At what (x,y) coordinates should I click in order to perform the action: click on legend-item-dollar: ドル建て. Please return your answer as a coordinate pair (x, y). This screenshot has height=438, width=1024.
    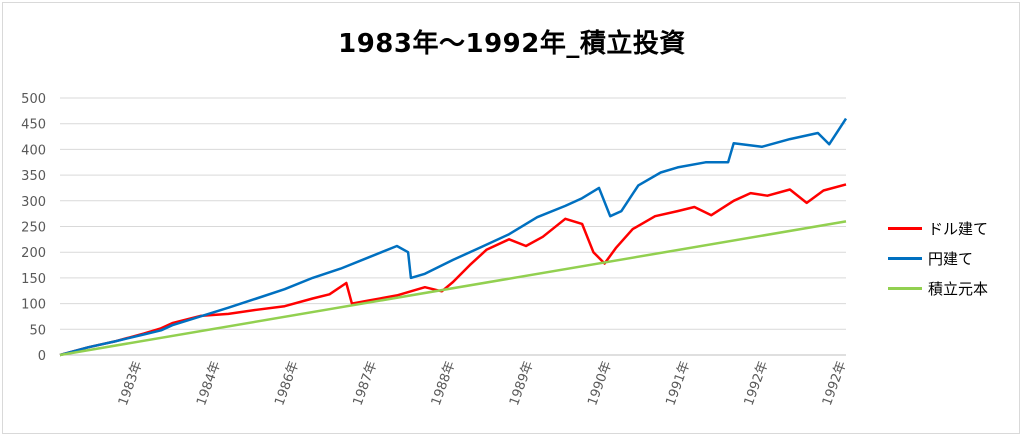
    Looking at the image, I should click on (956, 228).